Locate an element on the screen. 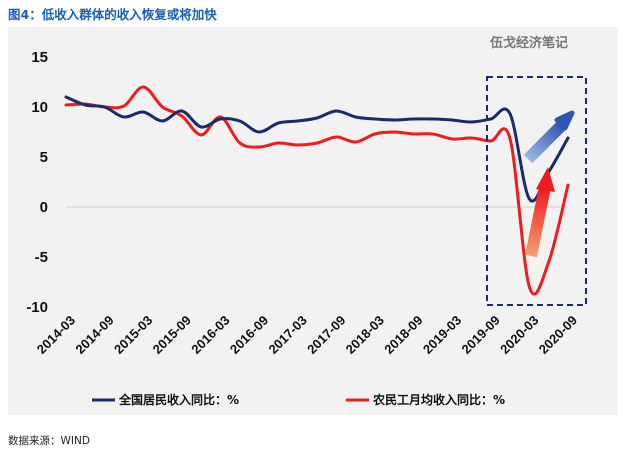 This screenshot has width=624, height=457. recovery-arrow-blue-icon is located at coordinates (549, 137).